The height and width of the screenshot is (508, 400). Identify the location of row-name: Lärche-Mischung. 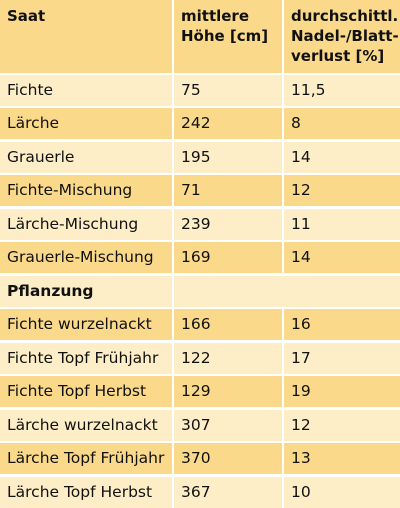
(86, 224).